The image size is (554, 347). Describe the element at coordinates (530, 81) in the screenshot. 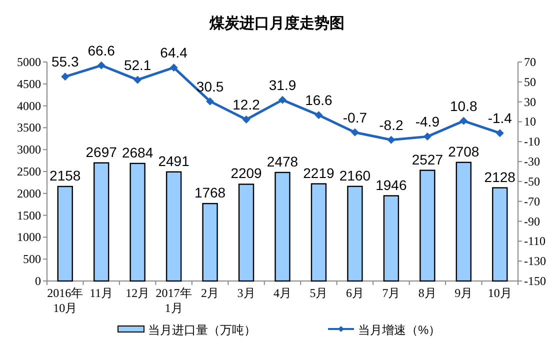

I see `y2-tick-label: 50` at that location.